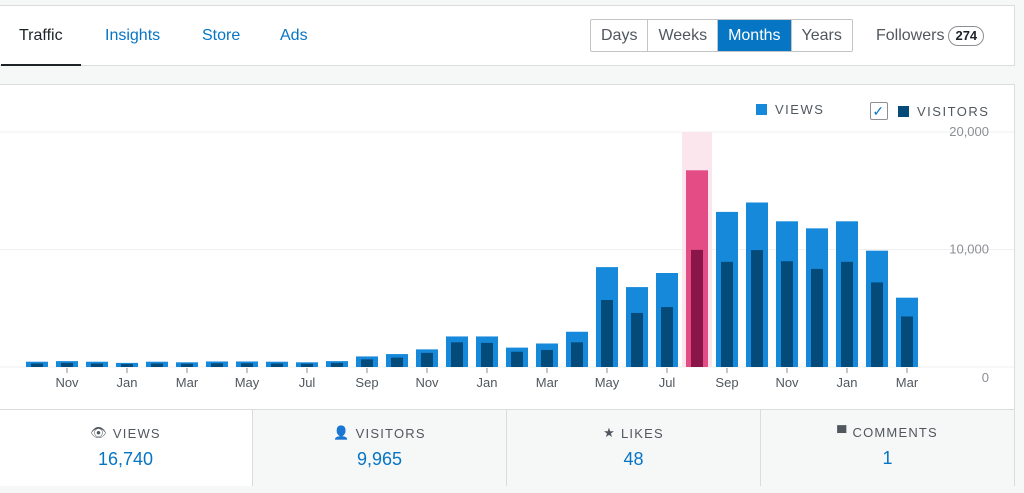  I want to click on summary-label: VISITORS, so click(390, 433).